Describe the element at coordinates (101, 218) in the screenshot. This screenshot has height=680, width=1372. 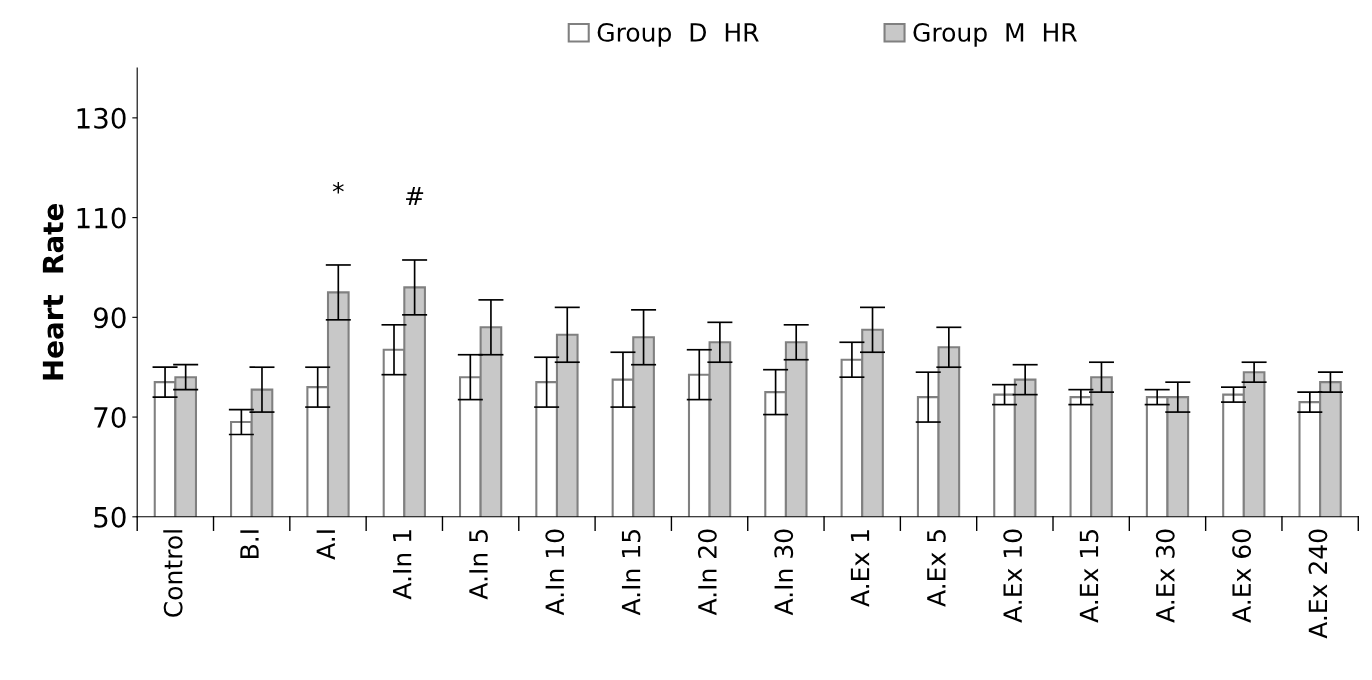
I see `y-tick-label: 110` at that location.